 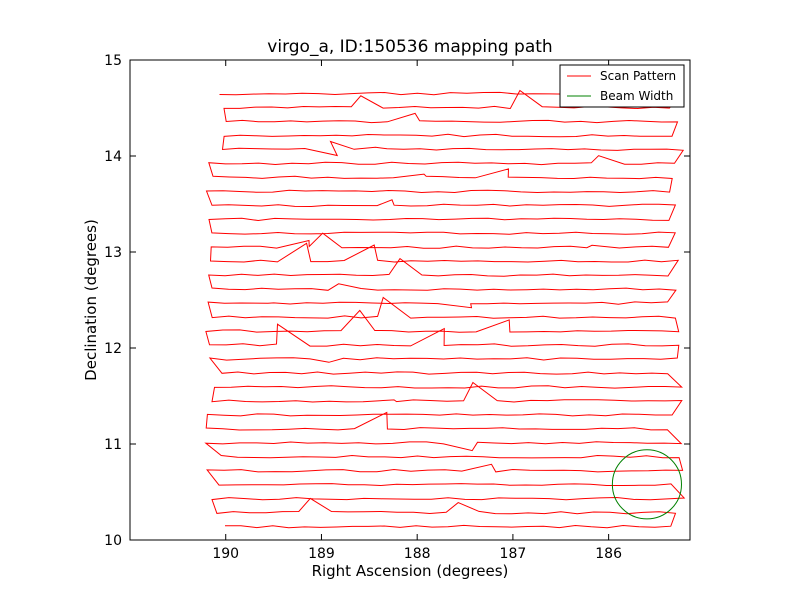 I want to click on y-axis-label: Declination (degrees), so click(x=91, y=300).